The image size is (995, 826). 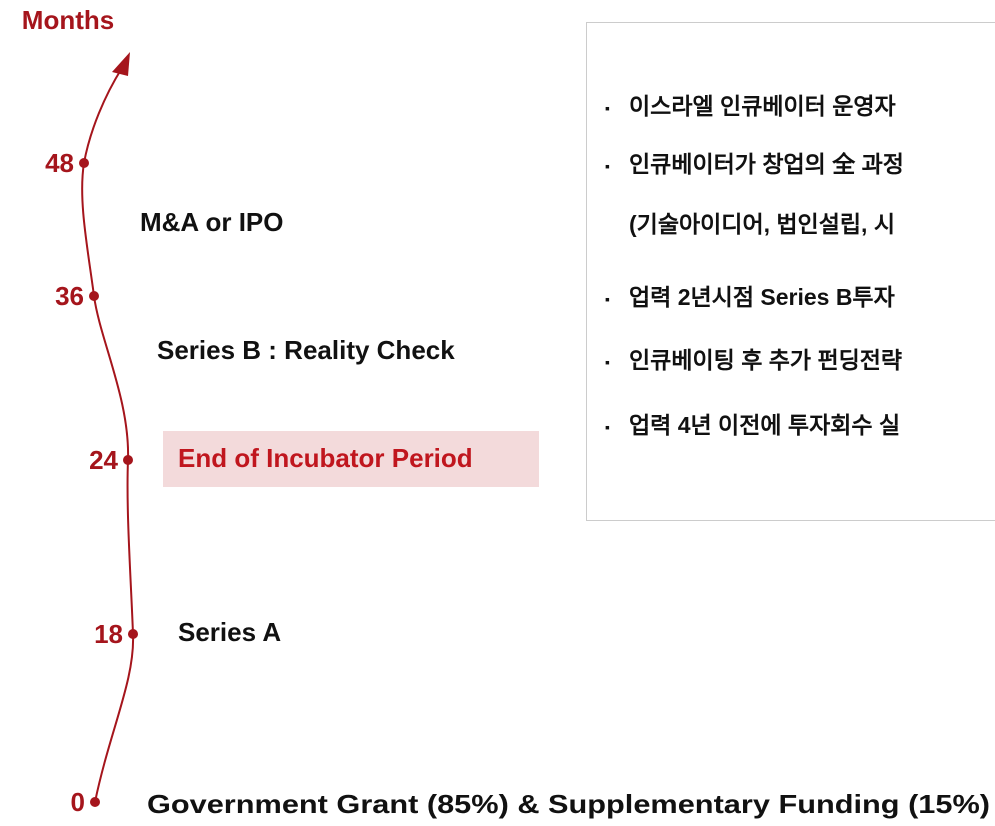 I want to click on event-label: Series A, so click(x=229, y=632).